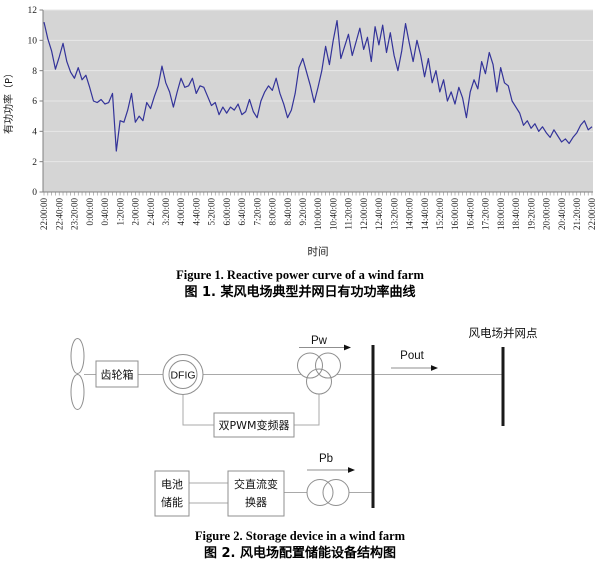 The image size is (600, 569). I want to click on x-tick-label: 16:00:00, so click(455, 214).